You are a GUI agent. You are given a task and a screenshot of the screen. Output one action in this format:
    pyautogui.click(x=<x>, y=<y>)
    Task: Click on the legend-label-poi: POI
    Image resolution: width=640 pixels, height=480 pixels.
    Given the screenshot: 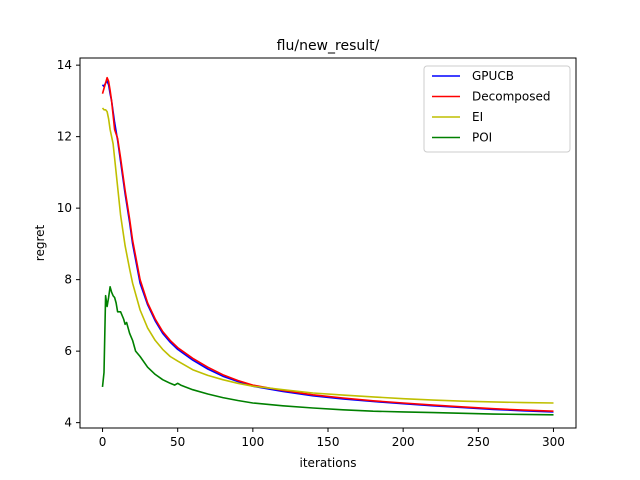 What is the action you would take?
    pyautogui.click(x=482, y=138)
    